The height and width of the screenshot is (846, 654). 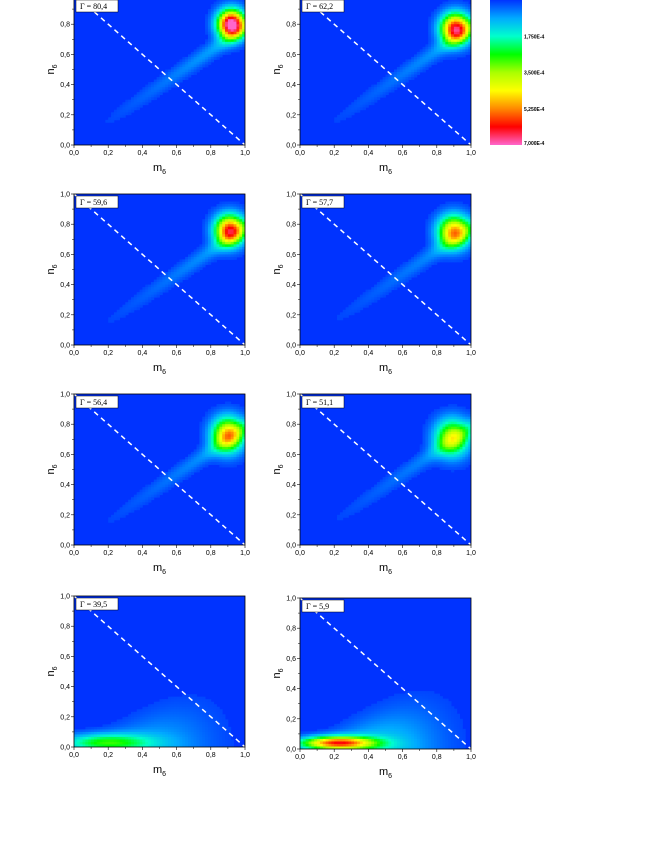 What do you see at coordinates (65, 748) in the screenshot?
I see `y-tick-label: 0,0` at bounding box center [65, 748].